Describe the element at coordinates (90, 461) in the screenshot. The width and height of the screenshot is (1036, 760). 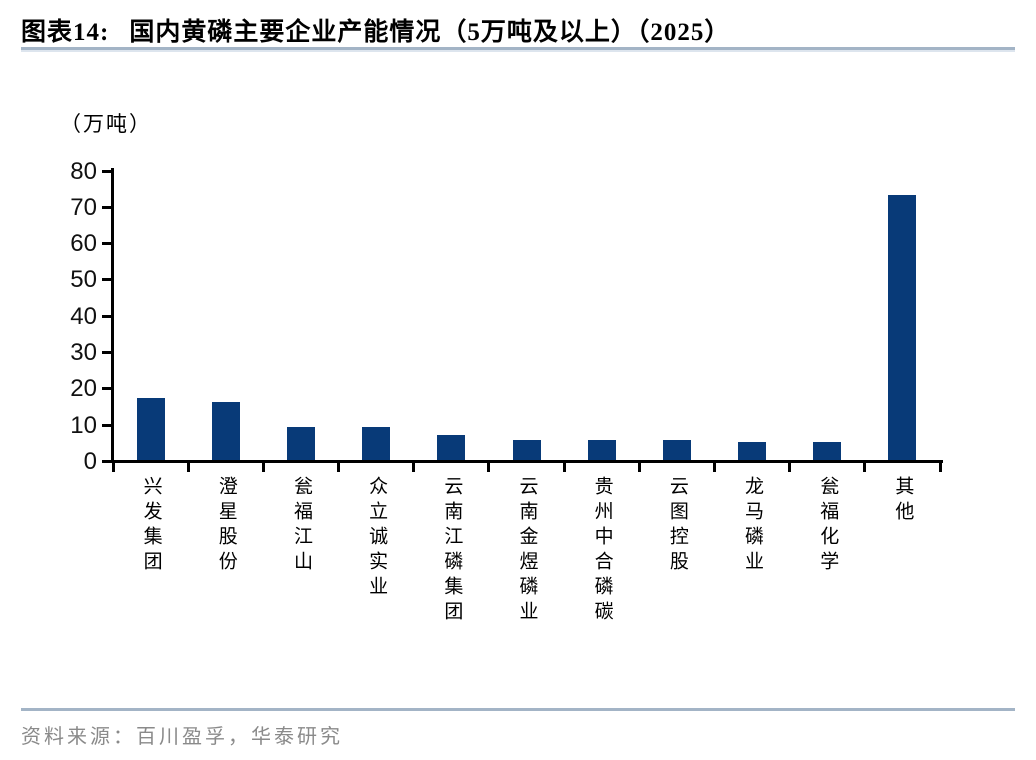
I see `y-tick-label: 0` at that location.